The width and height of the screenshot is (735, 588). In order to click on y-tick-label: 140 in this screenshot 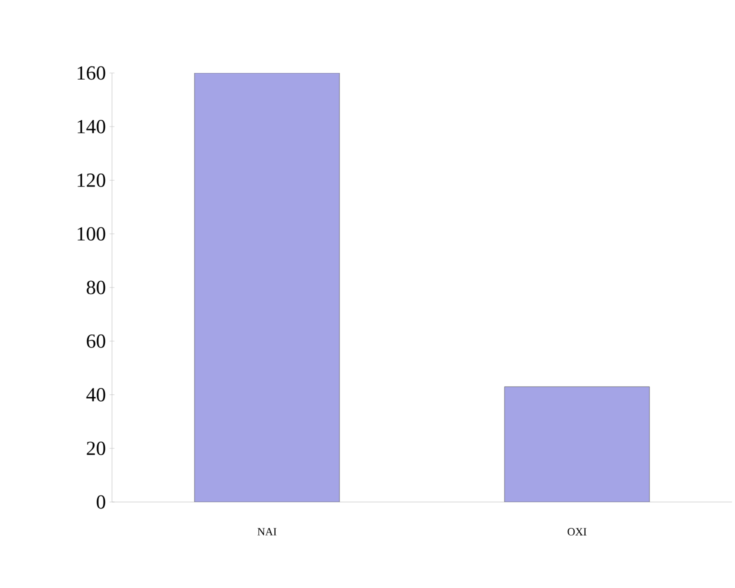, I will do `click(92, 127)`.